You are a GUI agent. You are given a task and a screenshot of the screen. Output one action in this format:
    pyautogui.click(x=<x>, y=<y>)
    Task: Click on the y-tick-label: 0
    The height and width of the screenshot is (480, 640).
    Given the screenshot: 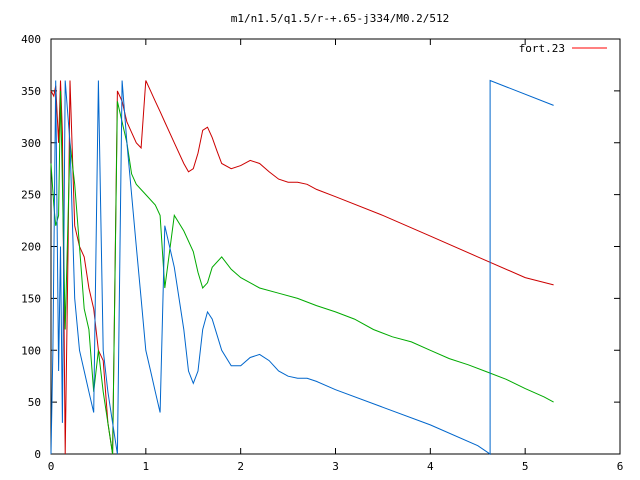 What is the action you would take?
    pyautogui.click(x=37, y=454)
    